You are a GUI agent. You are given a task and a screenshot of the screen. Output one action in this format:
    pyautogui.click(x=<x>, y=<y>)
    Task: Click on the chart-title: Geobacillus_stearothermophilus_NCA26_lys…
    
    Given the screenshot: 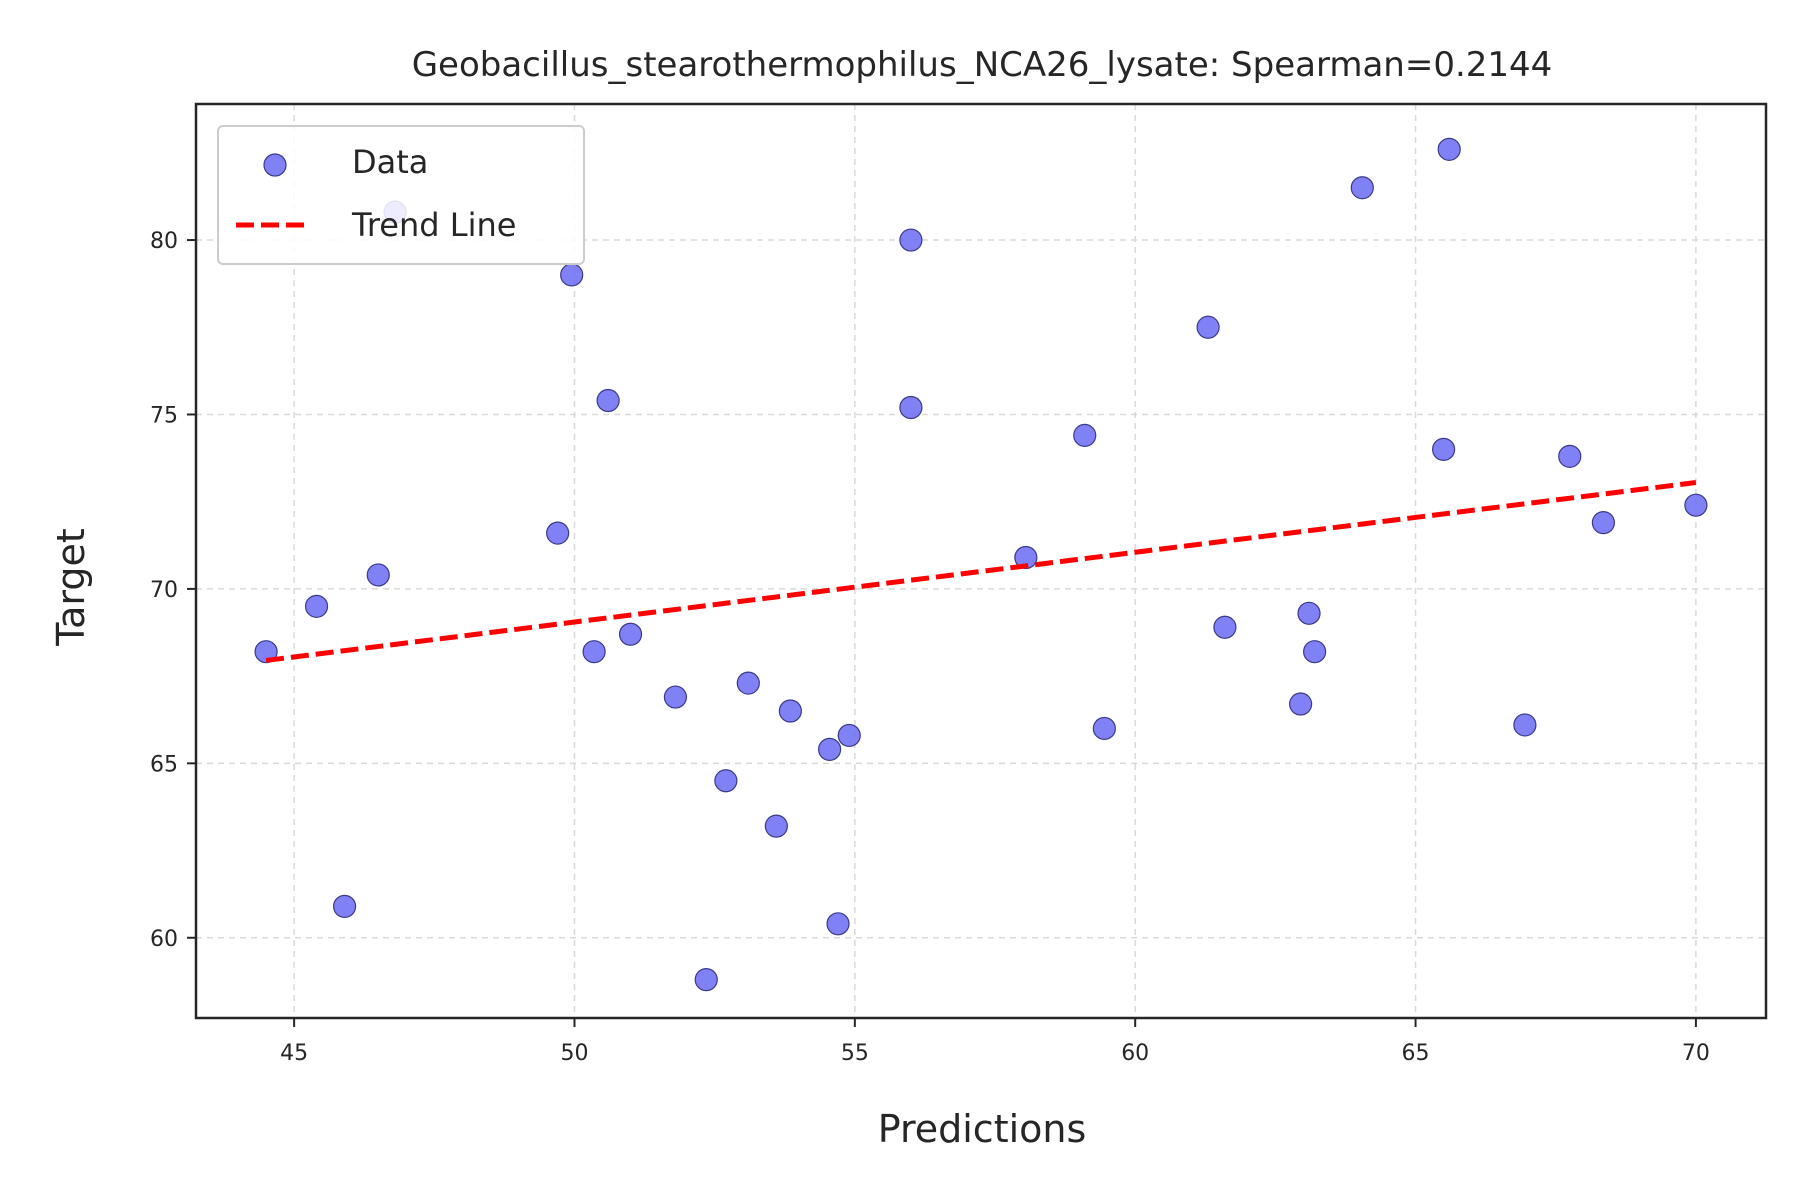 What is the action you would take?
    pyautogui.click(x=982, y=65)
    